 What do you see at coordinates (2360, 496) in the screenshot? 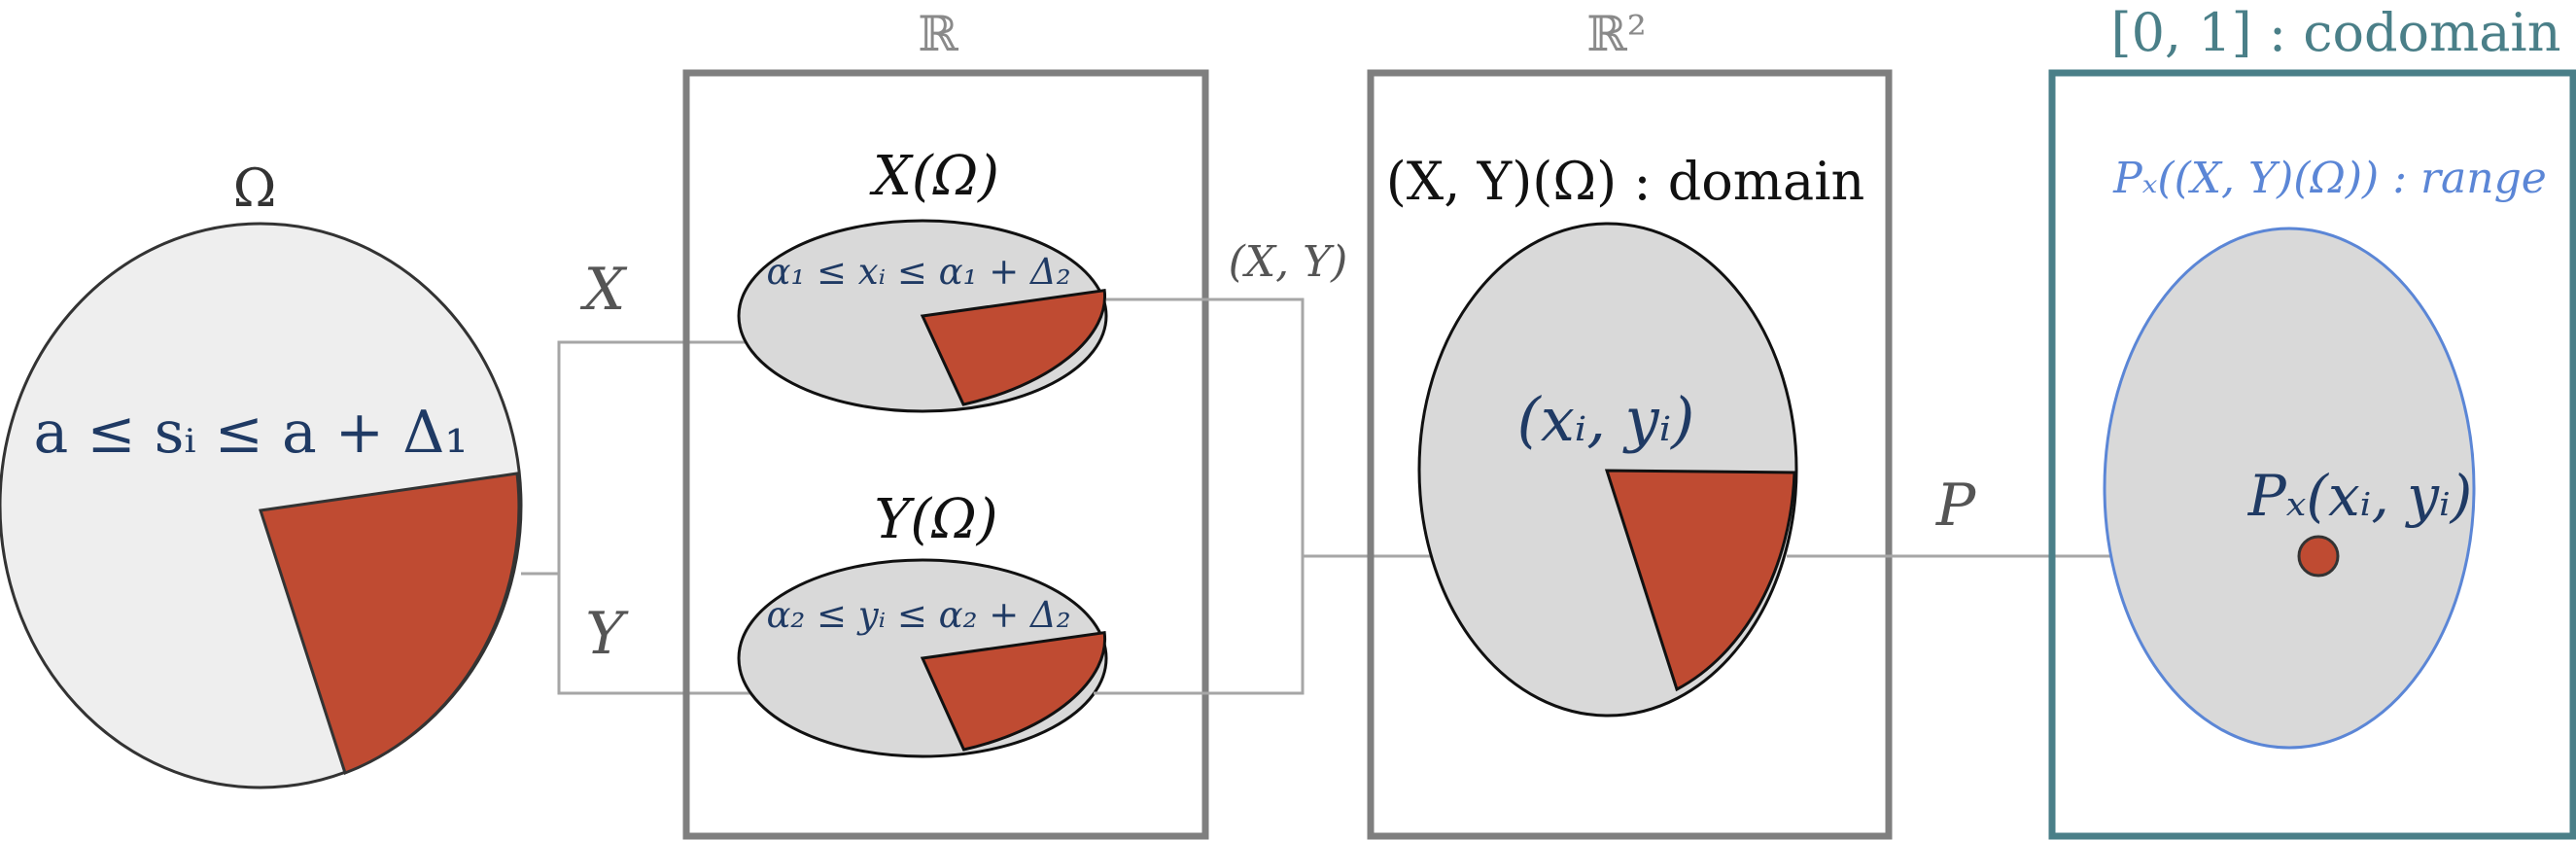
I see `probability-point-label: Pₓ(xᵢ, yᵢ)` at bounding box center [2360, 496].